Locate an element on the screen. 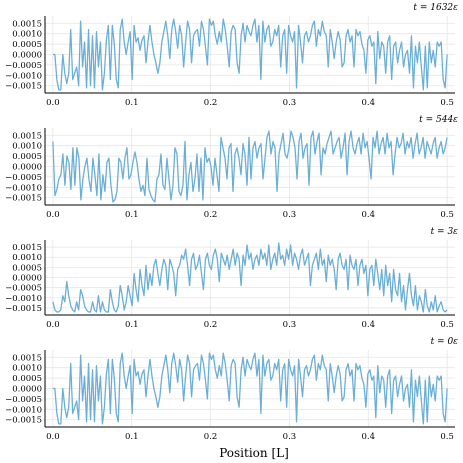 The width and height of the screenshot is (463, 463). panel-title: t = 0ε is located at coordinates (445, 342).